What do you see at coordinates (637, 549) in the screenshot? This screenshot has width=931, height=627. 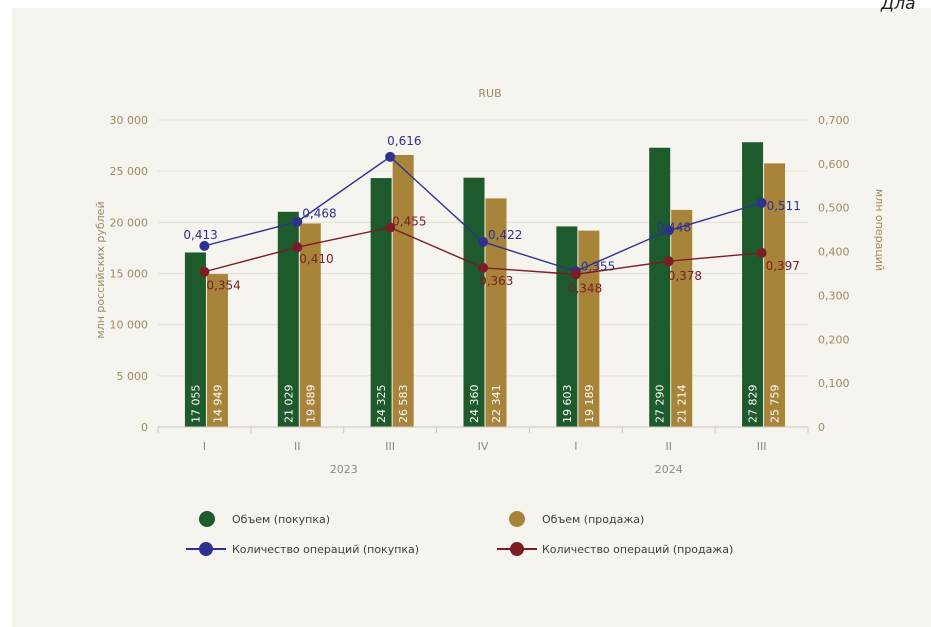 I see `legend-label-count-sell: Количество операций (продажа)` at bounding box center [637, 549].